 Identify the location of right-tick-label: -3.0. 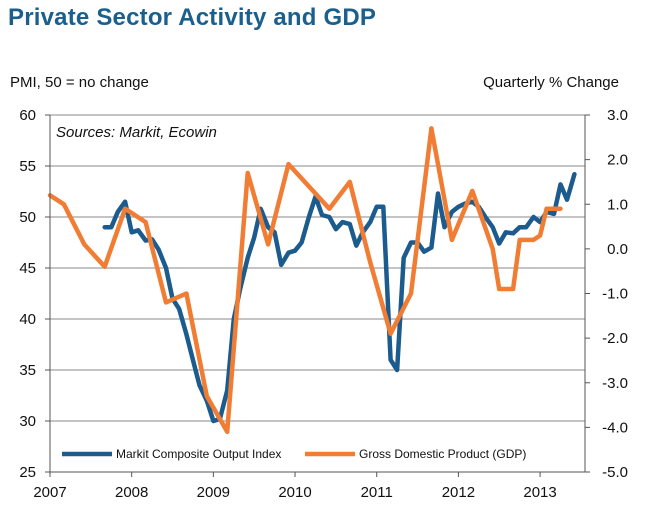
(615, 383).